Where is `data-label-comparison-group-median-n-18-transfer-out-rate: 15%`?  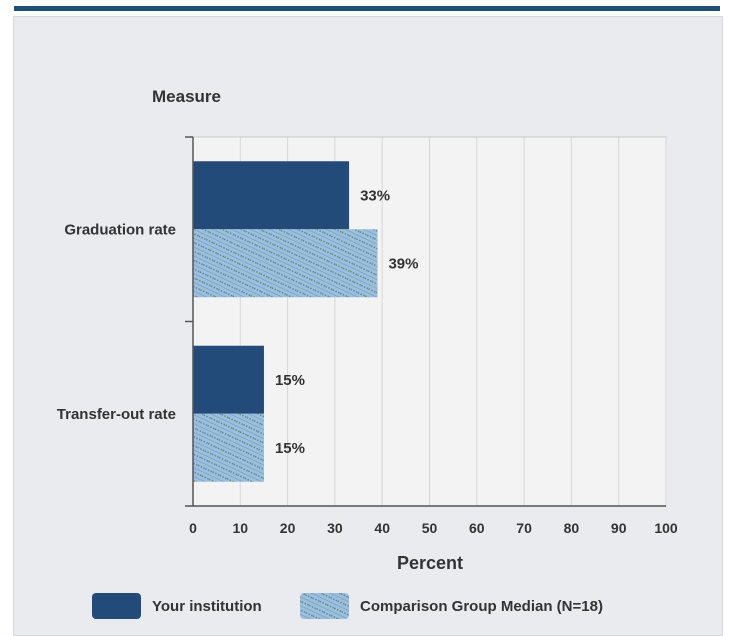 data-label-comparison-group-median-n-18-transfer-out-rate: 15% is located at coordinates (290, 448).